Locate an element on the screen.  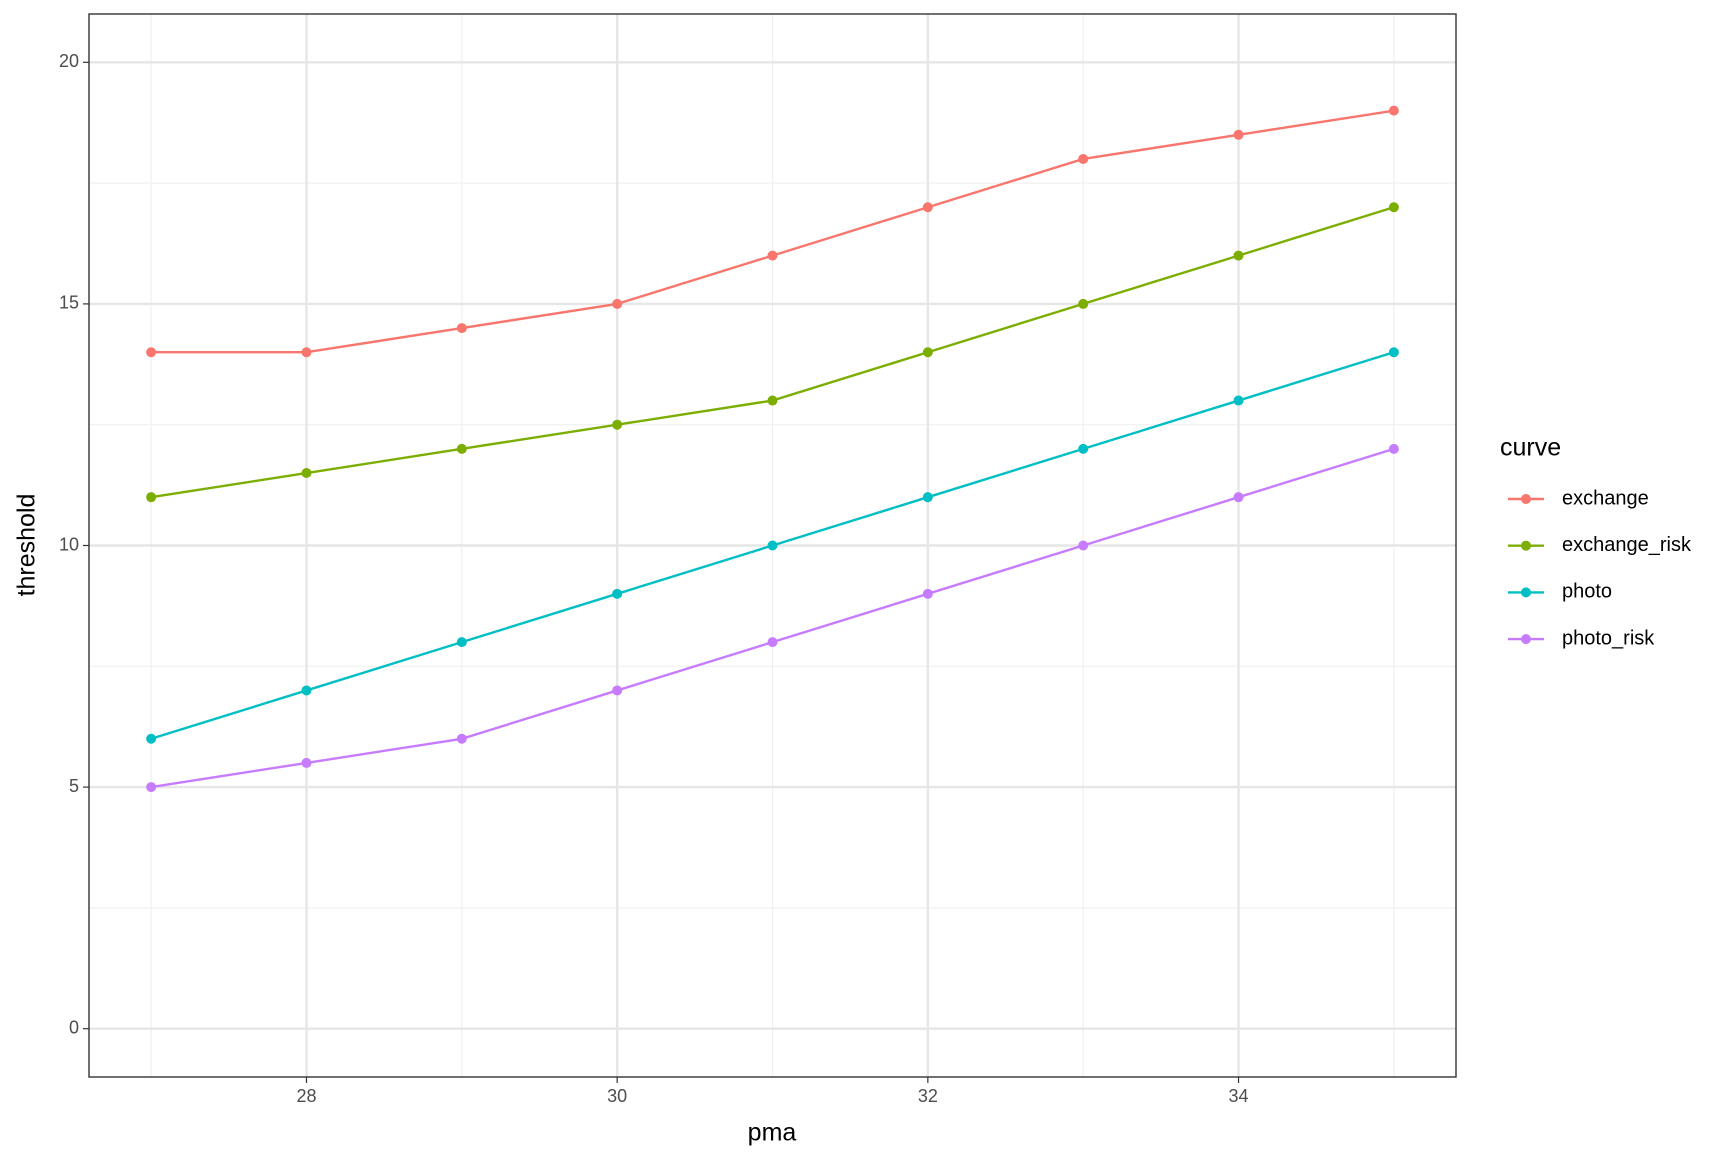
x-tick-label: 28 is located at coordinates (306, 1096).